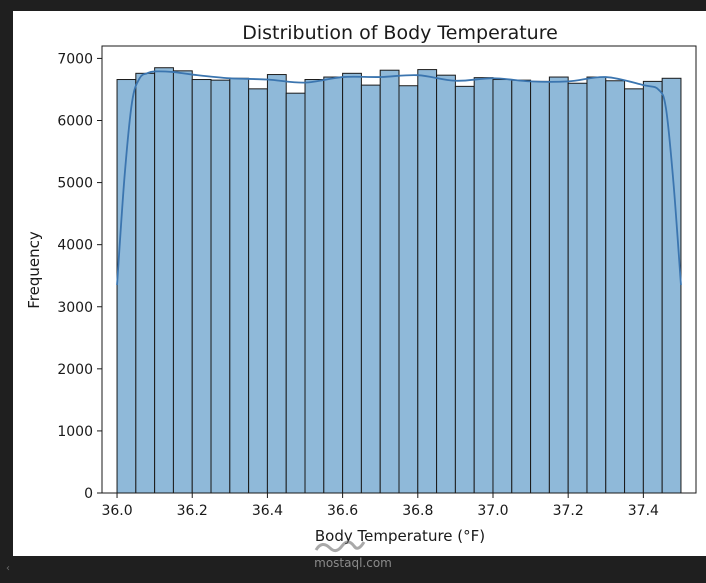 This screenshot has height=583, width=706. What do you see at coordinates (353, 563) in the screenshot?
I see `watermark-text: mostaql.com` at bounding box center [353, 563].